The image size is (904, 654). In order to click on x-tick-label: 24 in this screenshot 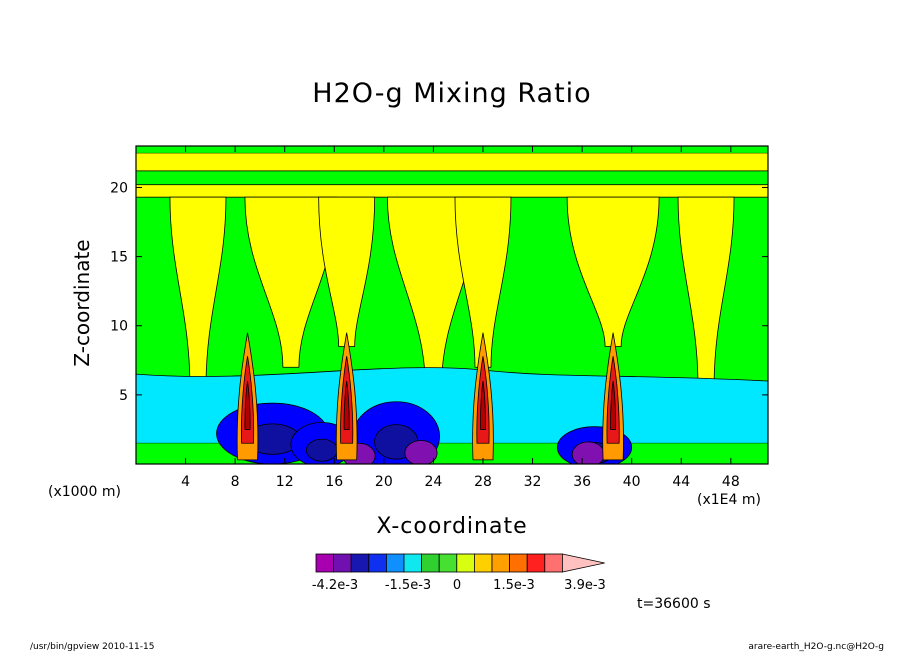, I will do `click(433, 482)`.